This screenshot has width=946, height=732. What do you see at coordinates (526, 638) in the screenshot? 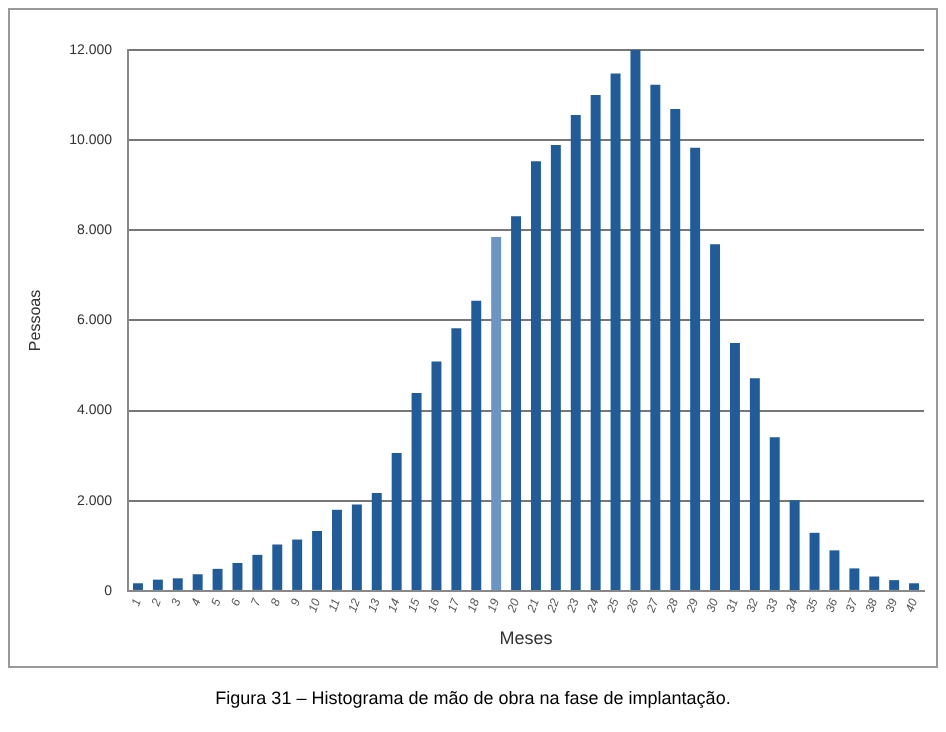
I see `x-axis-title: Meses` at bounding box center [526, 638].